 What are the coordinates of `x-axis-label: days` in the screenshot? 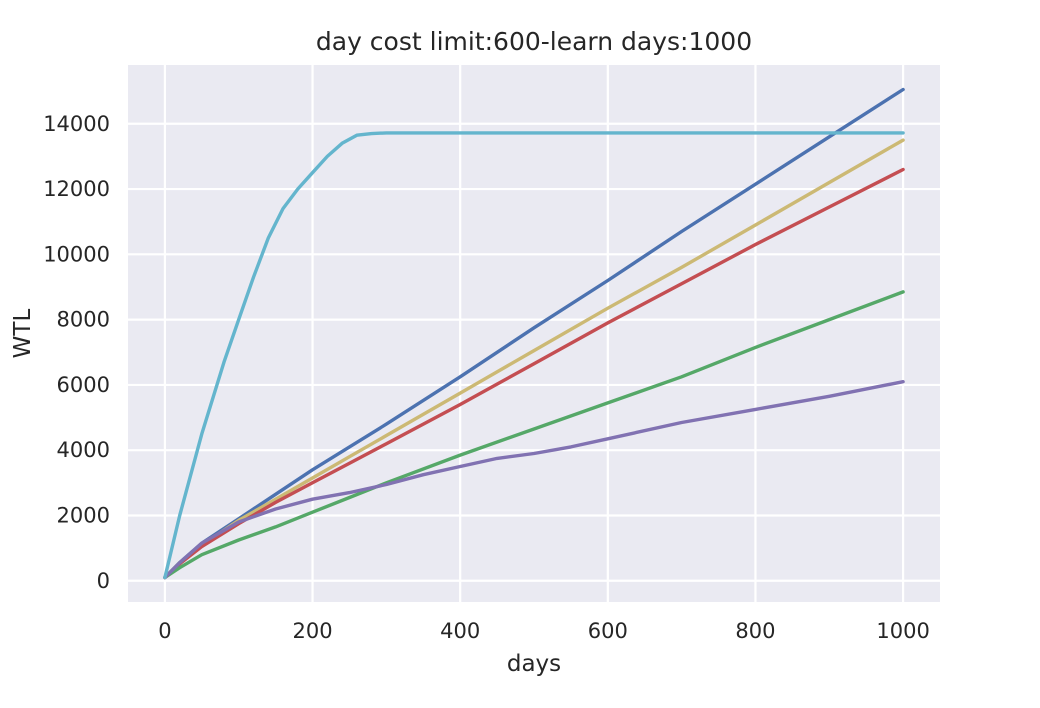 It's located at (534, 664).